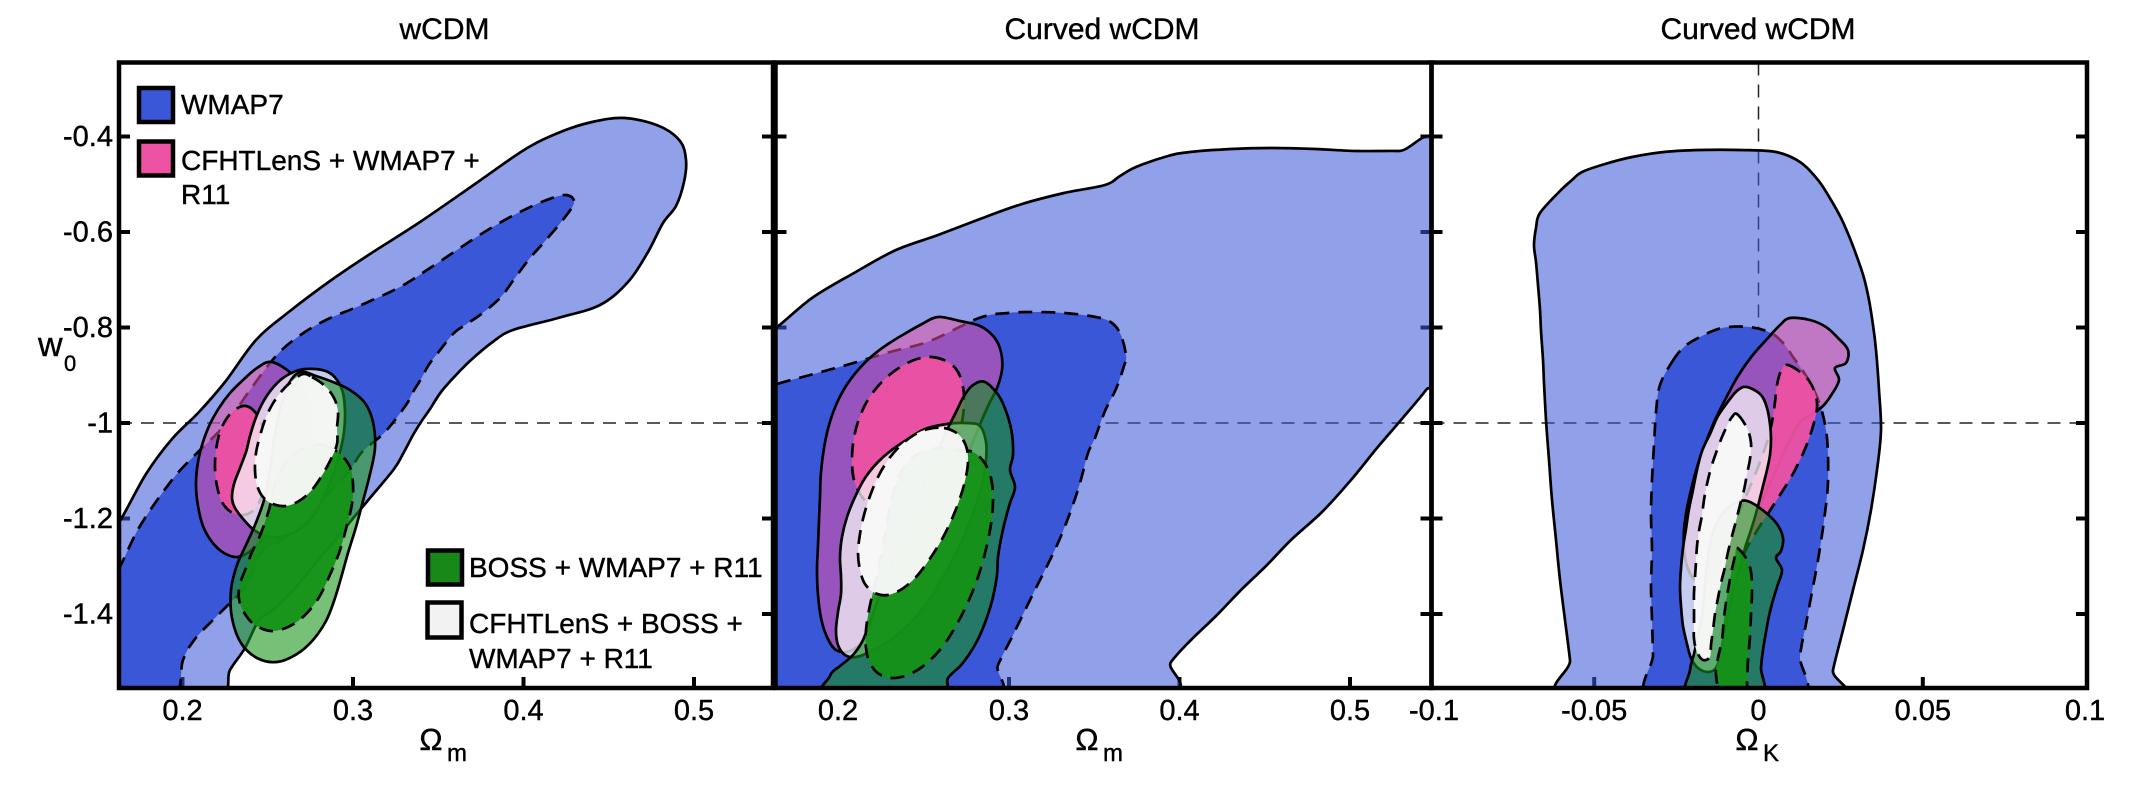  Describe the element at coordinates (1923, 711) in the screenshot. I see `svg-text: 0.05` at that location.